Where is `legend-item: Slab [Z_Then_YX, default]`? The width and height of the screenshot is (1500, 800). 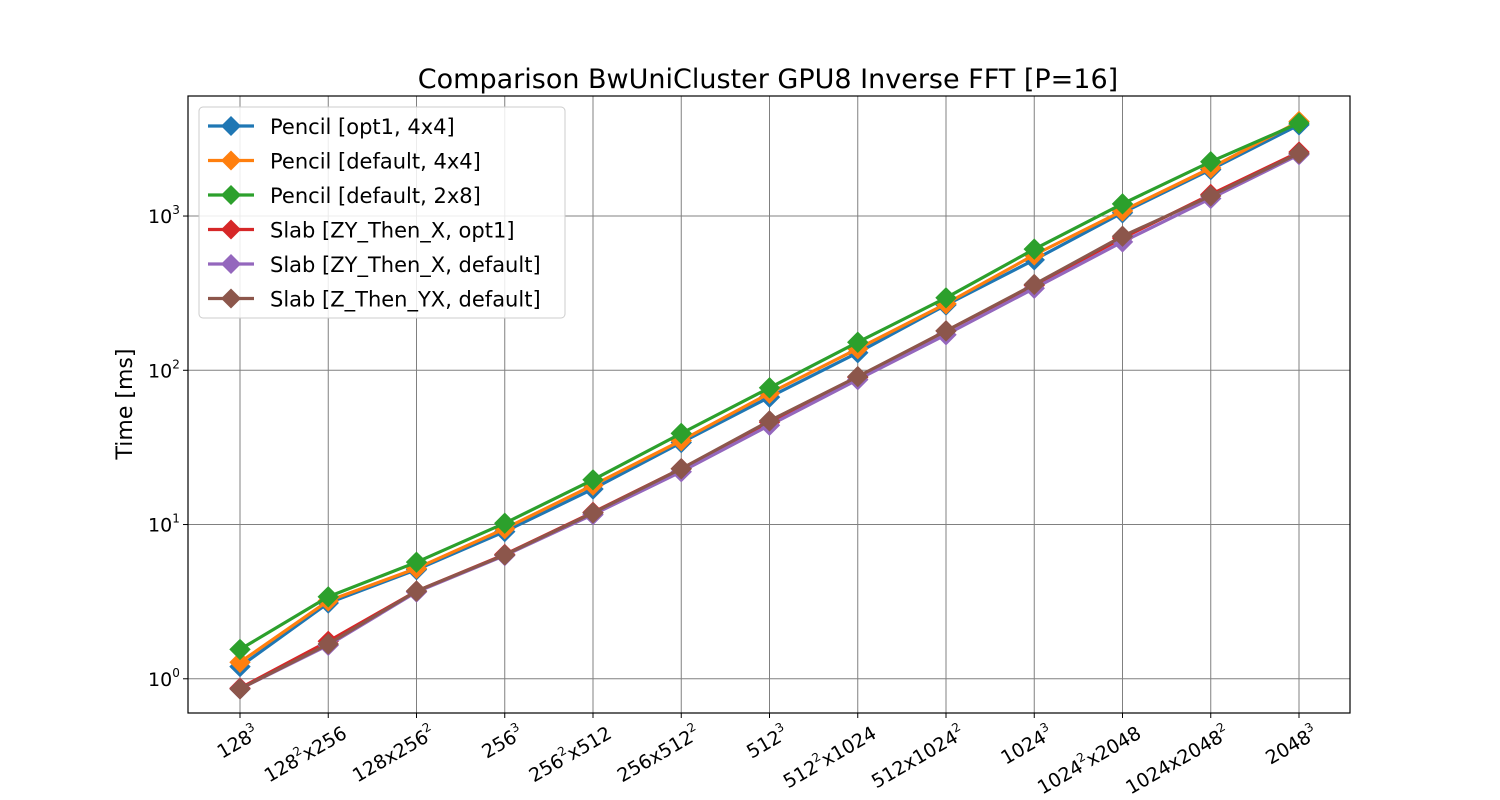
legend-item: Slab [Z_Then_YX, default] is located at coordinates (374, 300).